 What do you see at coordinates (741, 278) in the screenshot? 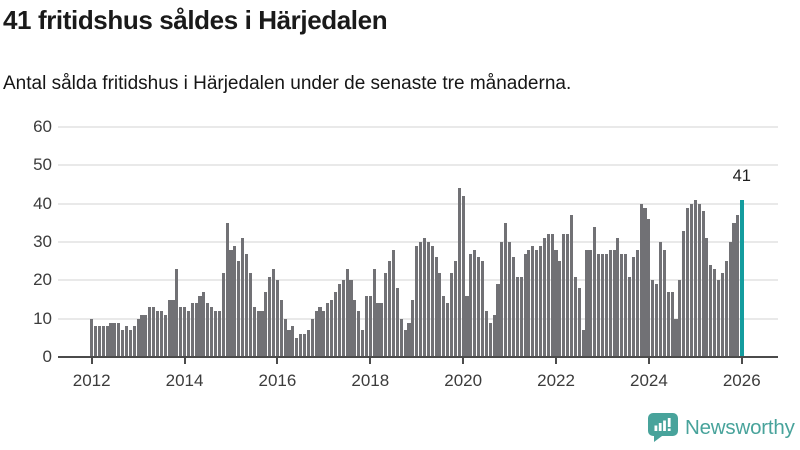
I see `highlighted-current-bar` at bounding box center [741, 278].